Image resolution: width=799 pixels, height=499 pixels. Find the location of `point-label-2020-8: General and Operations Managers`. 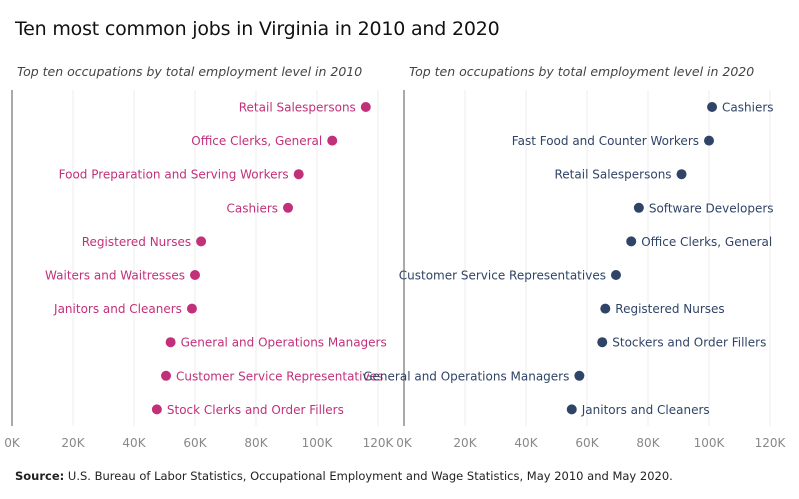

point-label-2020-8: General and Operations Managers is located at coordinates (466, 376).